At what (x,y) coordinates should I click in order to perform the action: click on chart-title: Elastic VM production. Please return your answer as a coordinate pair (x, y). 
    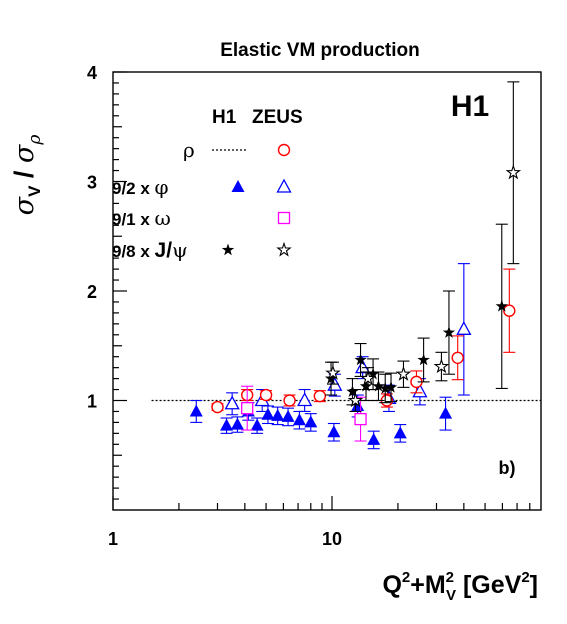
    Looking at the image, I should click on (320, 50).